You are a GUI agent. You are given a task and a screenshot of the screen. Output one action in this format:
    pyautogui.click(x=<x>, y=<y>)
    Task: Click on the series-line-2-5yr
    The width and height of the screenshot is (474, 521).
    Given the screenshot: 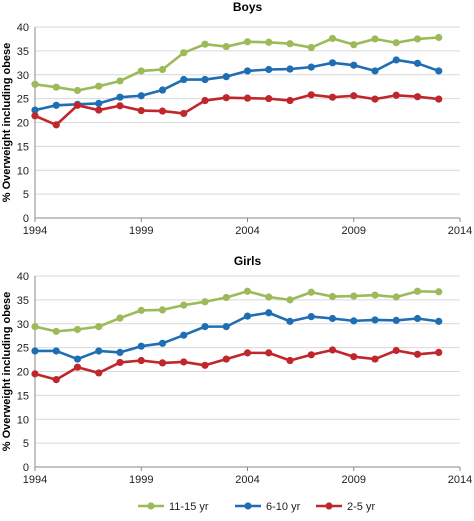 What is the action you would take?
    pyautogui.click(x=236, y=364)
    